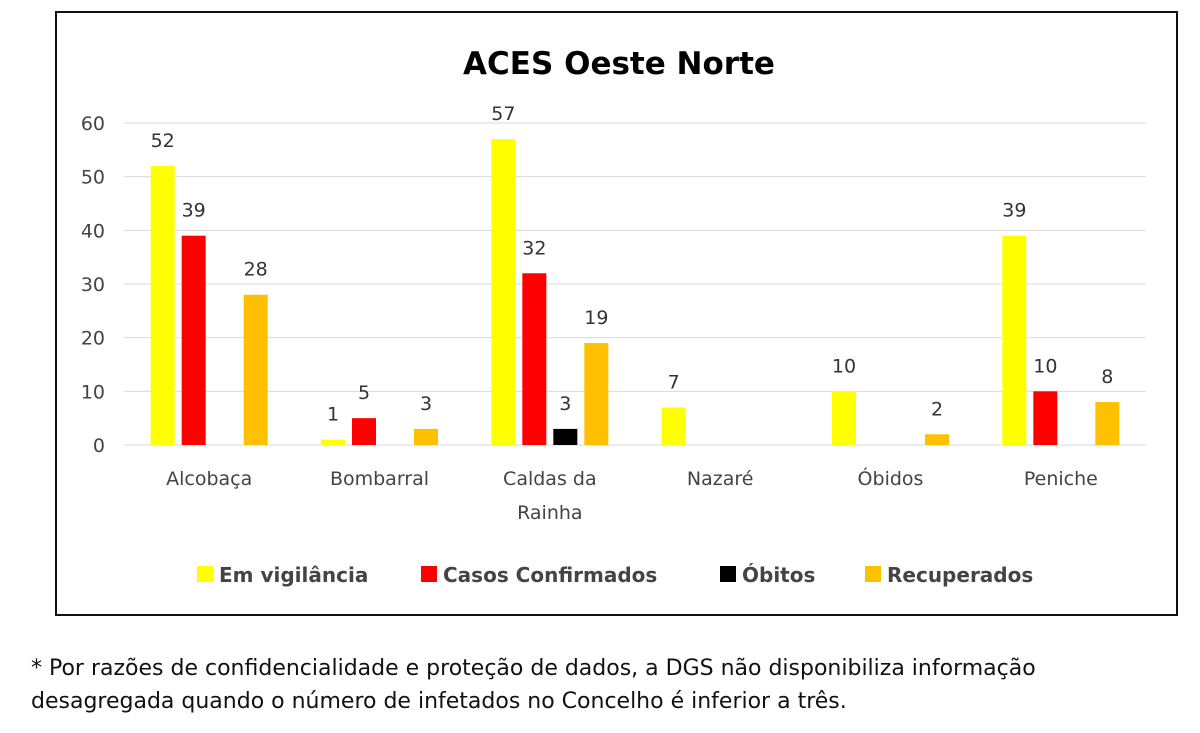  I want to click on x-tick-label: Peniche, so click(1061, 479).